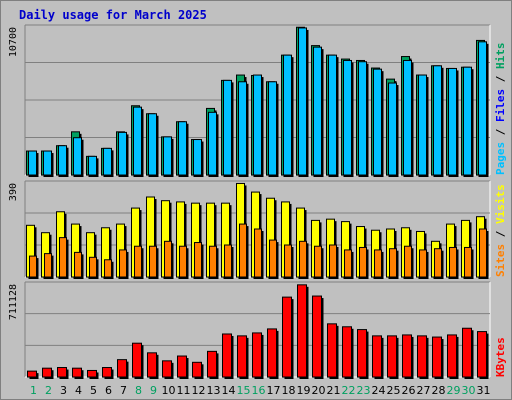 The image size is (512, 400). Describe the element at coordinates (469, 390) in the screenshot. I see `x-tick-label: 30` at that location.